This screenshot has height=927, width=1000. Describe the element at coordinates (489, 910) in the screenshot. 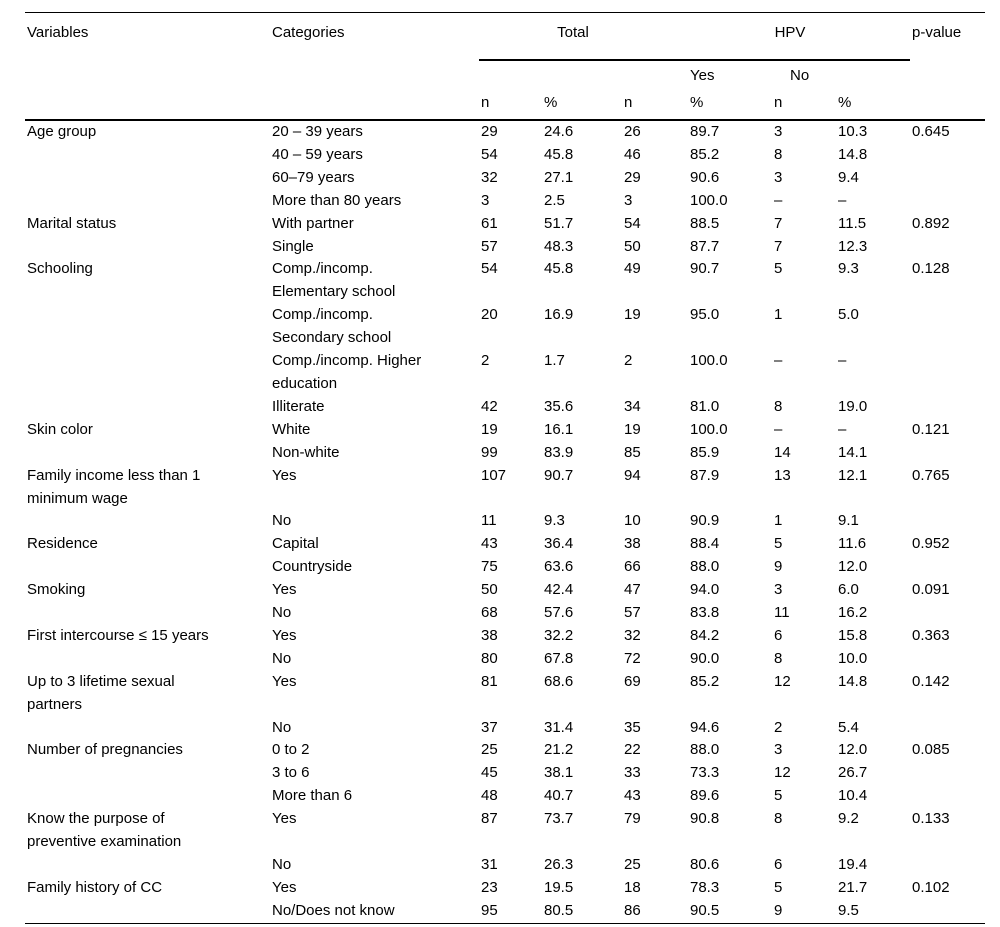

I see `cell-total-n: 95` at that location.